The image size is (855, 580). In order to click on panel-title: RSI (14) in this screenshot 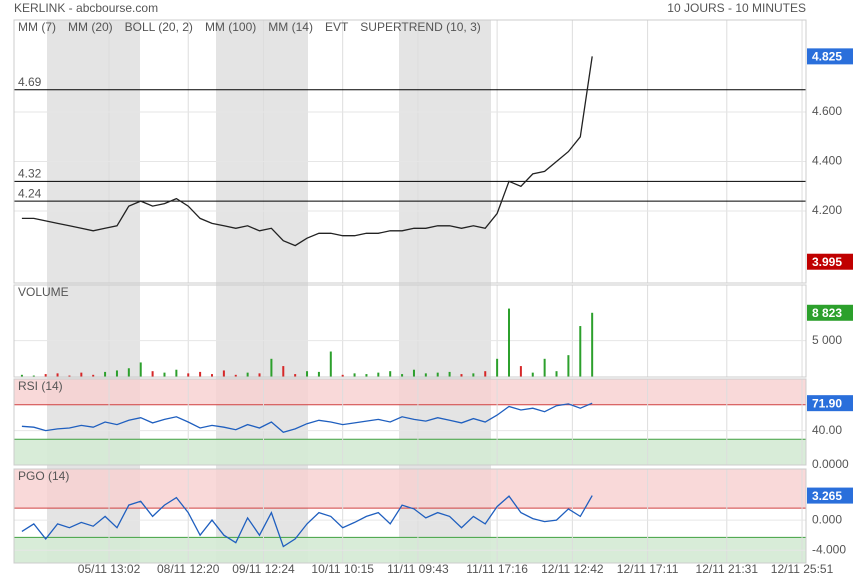, I will do `click(40, 386)`.